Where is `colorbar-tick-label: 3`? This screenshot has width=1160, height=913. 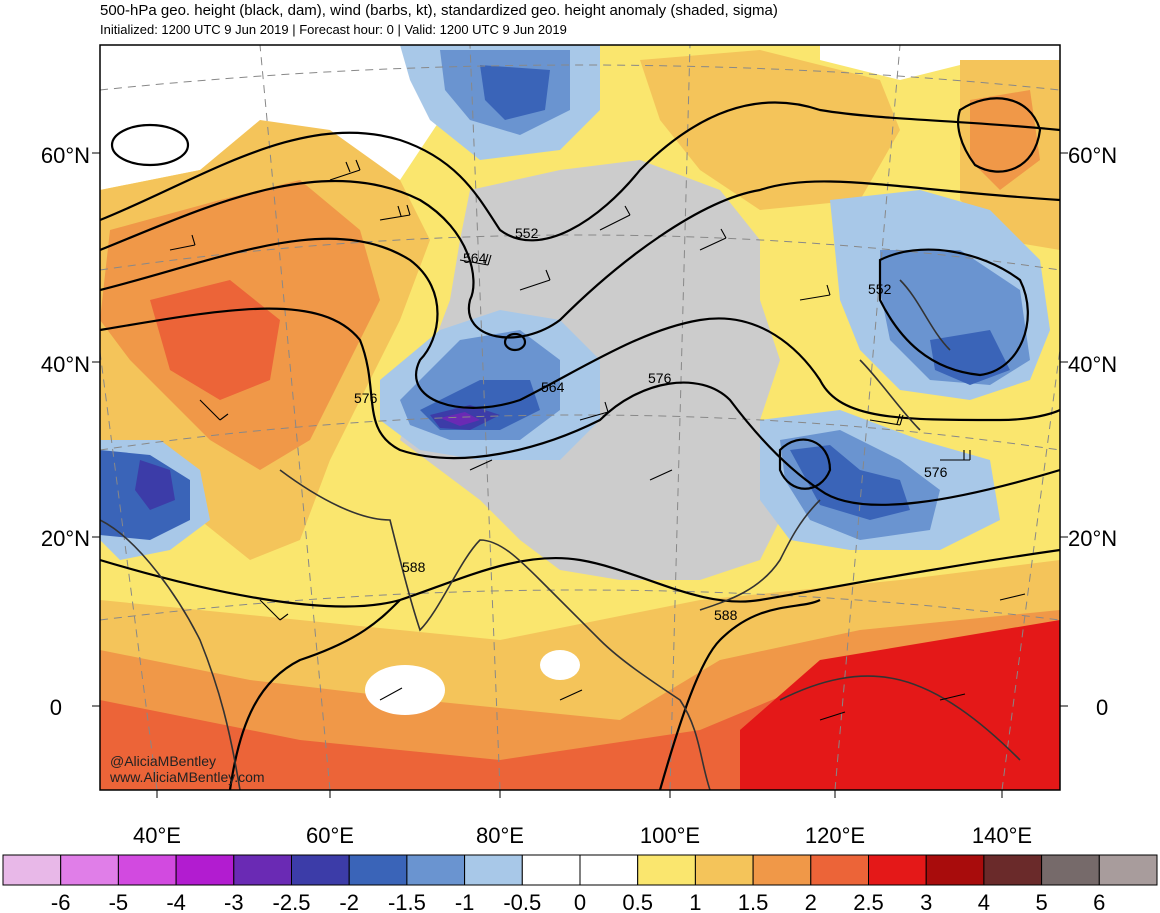 colorbar-tick-label: 3 is located at coordinates (926, 901).